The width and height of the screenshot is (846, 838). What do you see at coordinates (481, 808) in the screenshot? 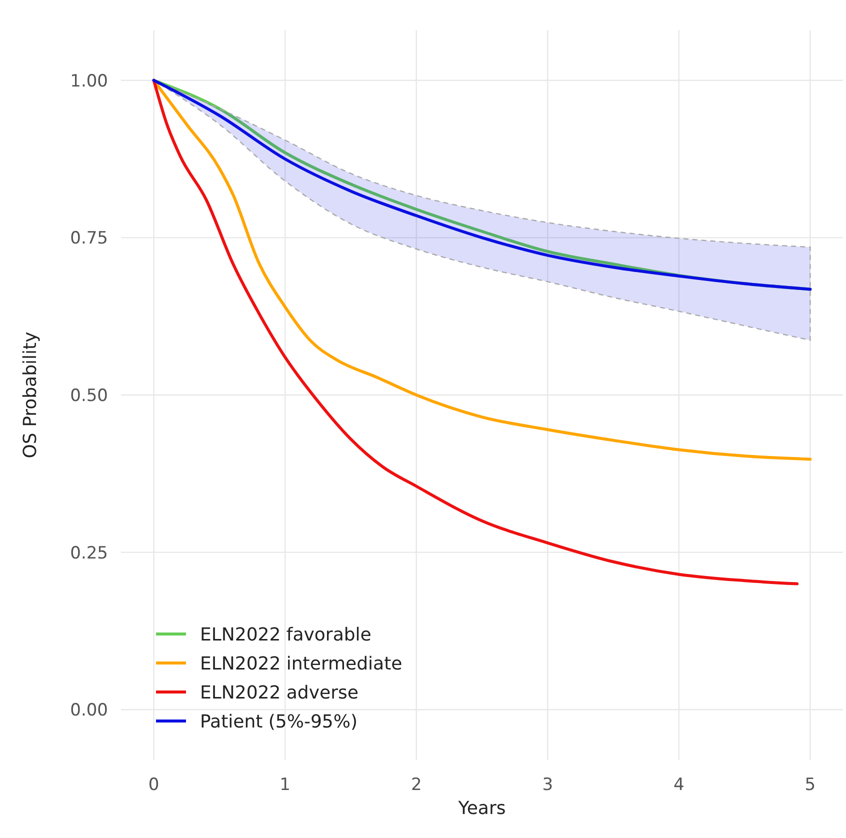
I see `x-axis-title: Years` at bounding box center [481, 808].